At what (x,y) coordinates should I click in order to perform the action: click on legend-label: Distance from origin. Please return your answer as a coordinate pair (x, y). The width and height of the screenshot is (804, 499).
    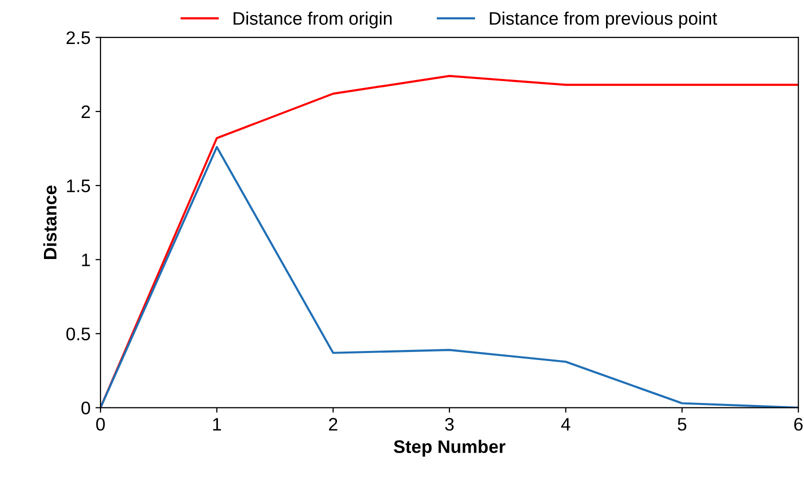
    Looking at the image, I should click on (313, 20).